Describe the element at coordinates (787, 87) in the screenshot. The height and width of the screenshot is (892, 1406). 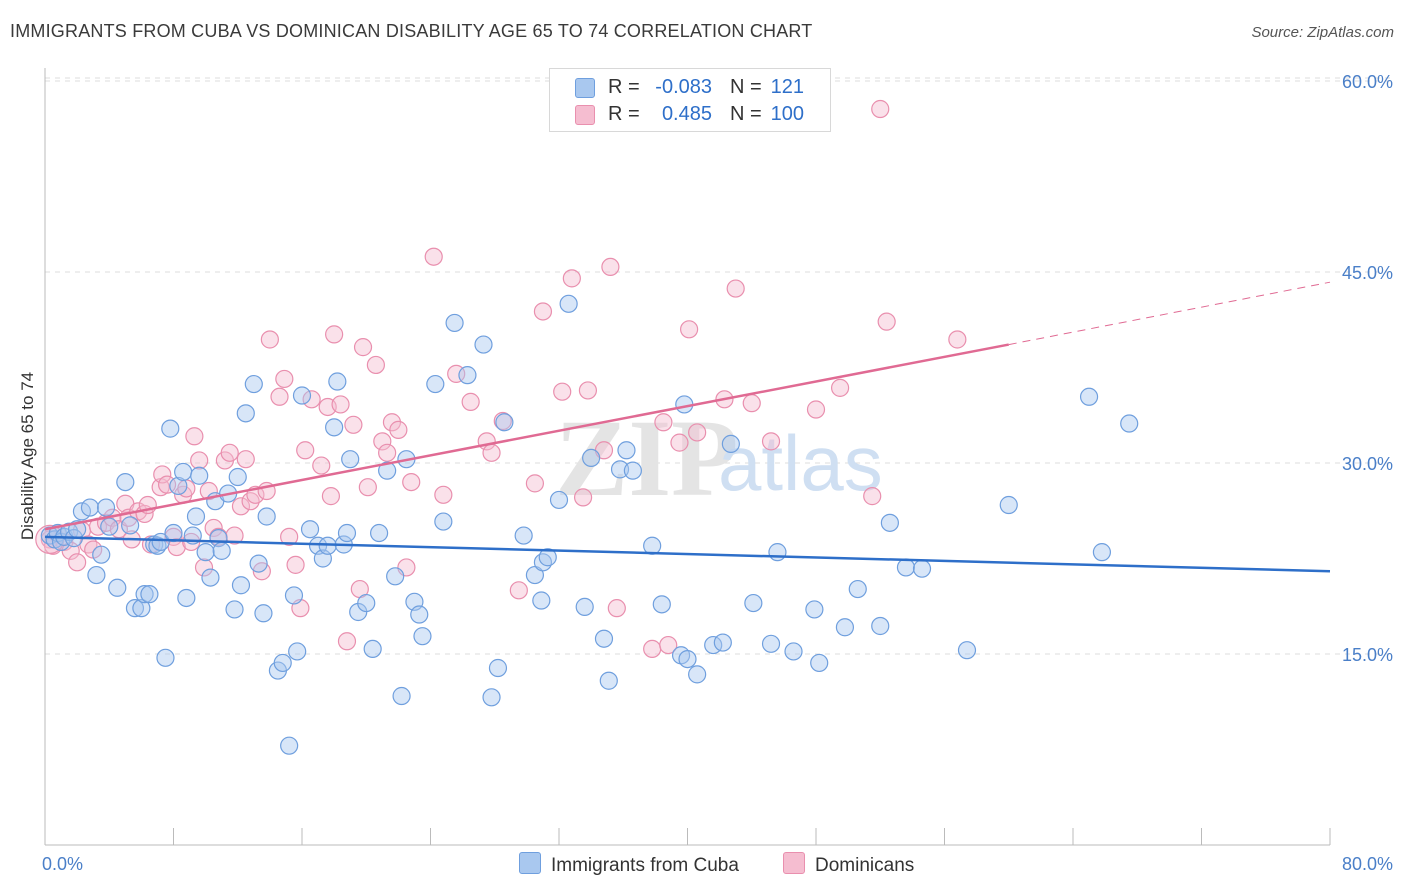
I see `legend-n-value-cuba: 121` at that location.